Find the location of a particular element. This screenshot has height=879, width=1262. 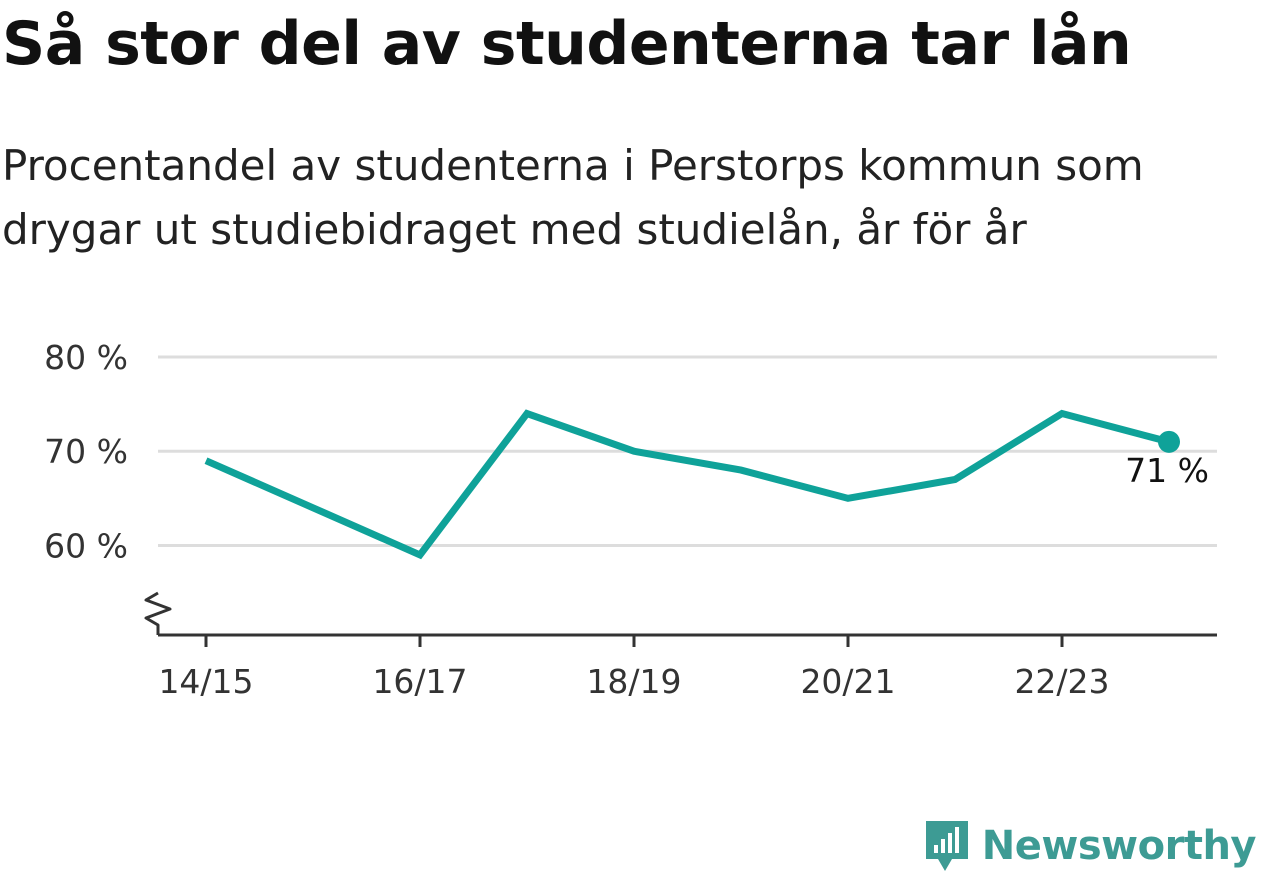

x-axis-ticks: 14/15 16/17 18/19 20/21 22/23 is located at coordinates (634, 668).